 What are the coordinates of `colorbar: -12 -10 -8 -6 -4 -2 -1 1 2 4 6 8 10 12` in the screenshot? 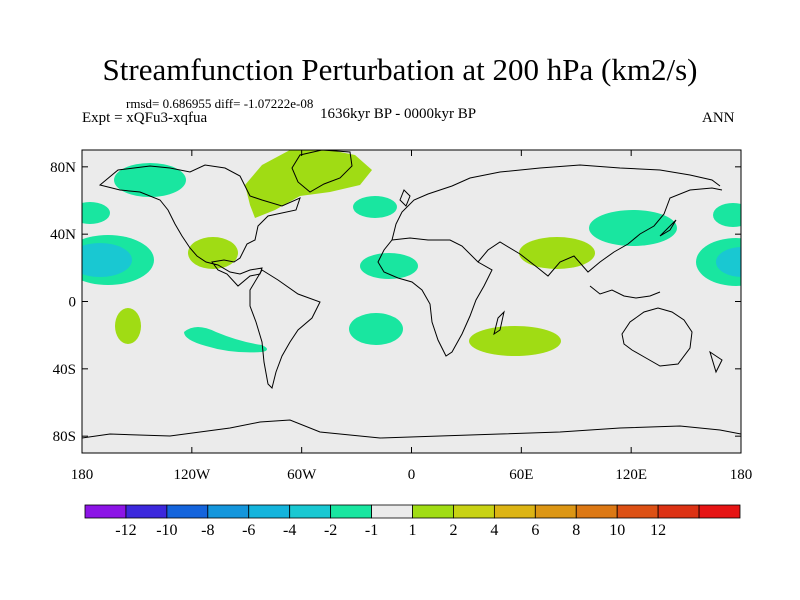 It's located at (412, 521).